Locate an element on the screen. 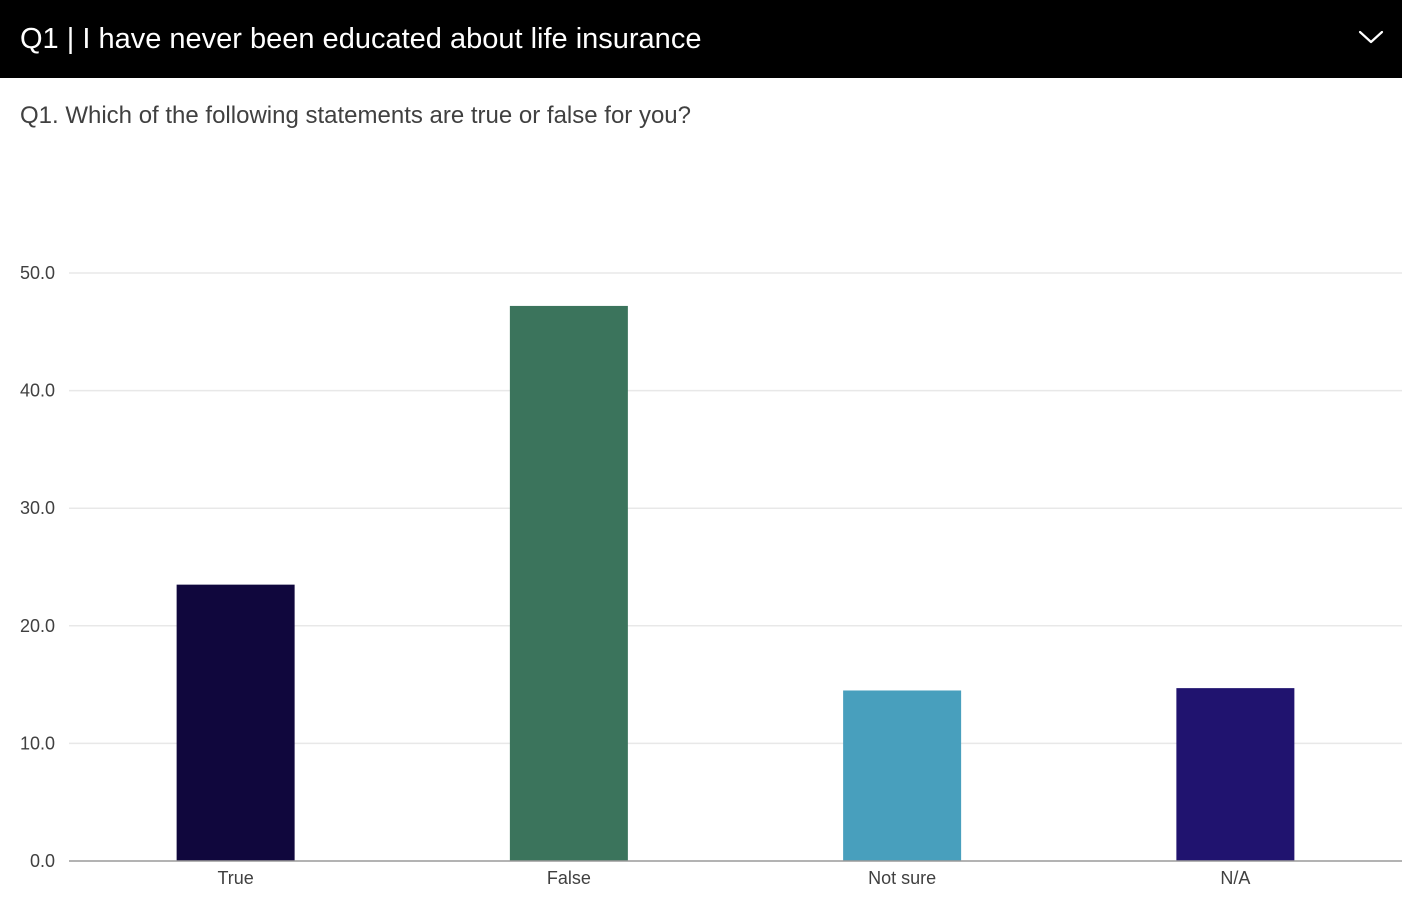 The image size is (1402, 900). chevron-down-icon is located at coordinates (1371, 37).